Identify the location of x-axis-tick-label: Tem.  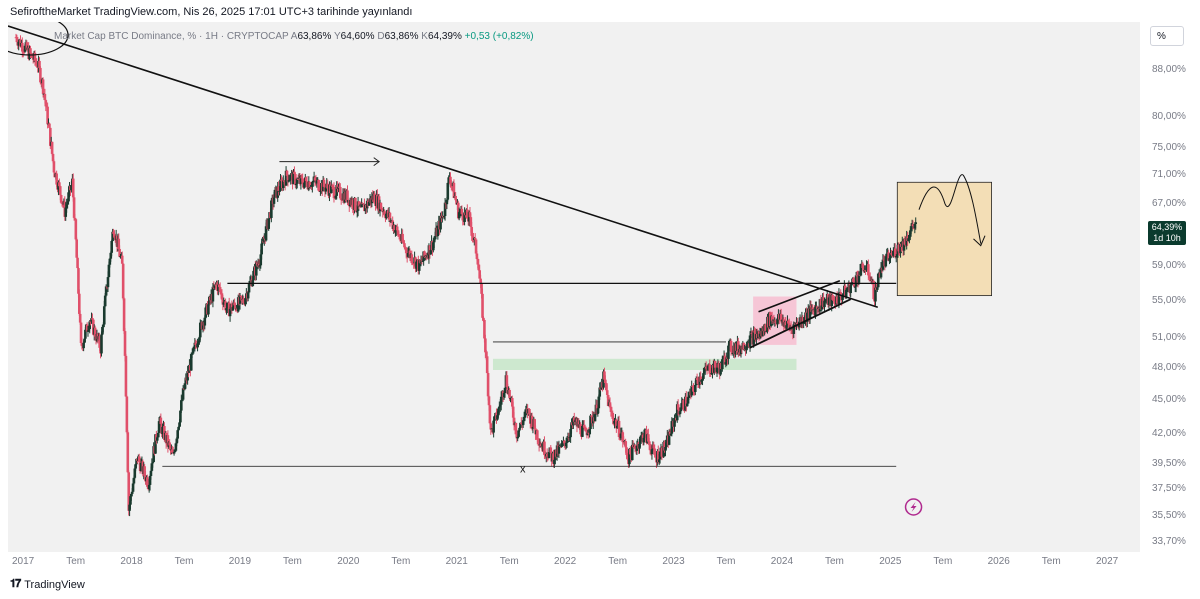
(292, 561).